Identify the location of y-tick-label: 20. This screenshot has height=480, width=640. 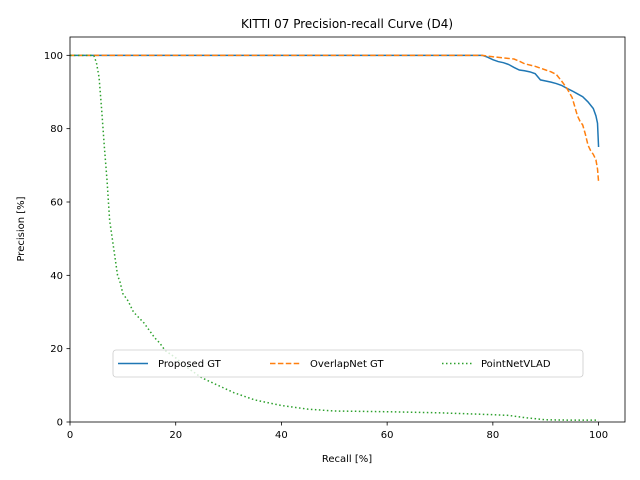
(56, 349).